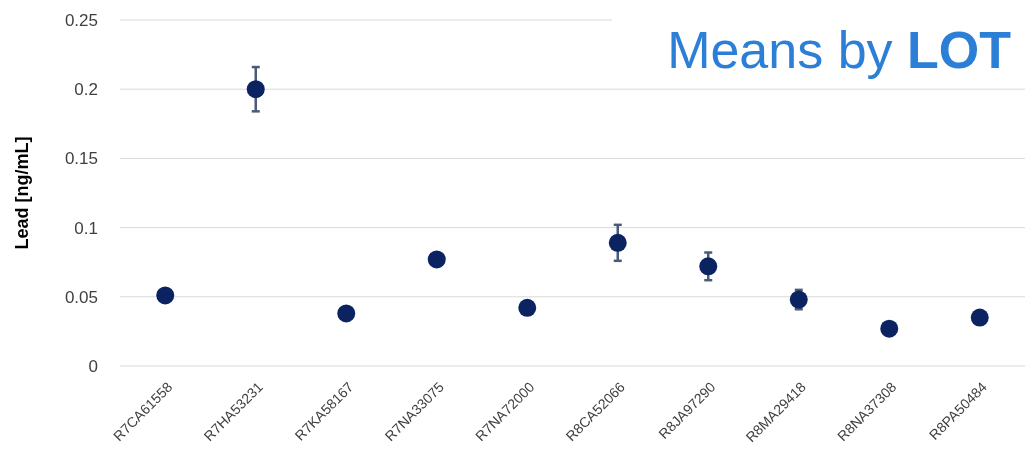 This screenshot has height=471, width=1035. What do you see at coordinates (81, 297) in the screenshot?
I see `y-tick-label: 0.05` at bounding box center [81, 297].